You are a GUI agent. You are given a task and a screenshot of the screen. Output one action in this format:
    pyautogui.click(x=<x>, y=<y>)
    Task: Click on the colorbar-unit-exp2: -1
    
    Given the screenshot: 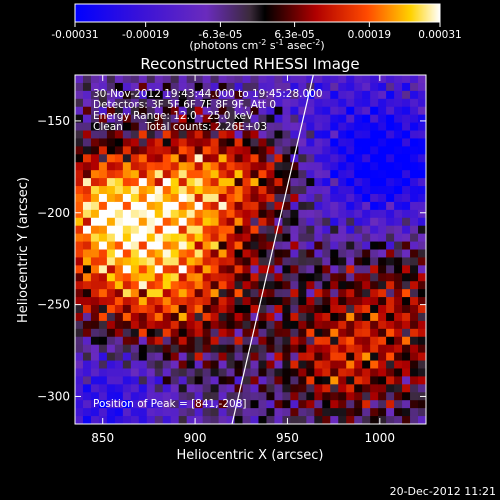 What is the action you would take?
    pyautogui.click(x=280, y=42)
    